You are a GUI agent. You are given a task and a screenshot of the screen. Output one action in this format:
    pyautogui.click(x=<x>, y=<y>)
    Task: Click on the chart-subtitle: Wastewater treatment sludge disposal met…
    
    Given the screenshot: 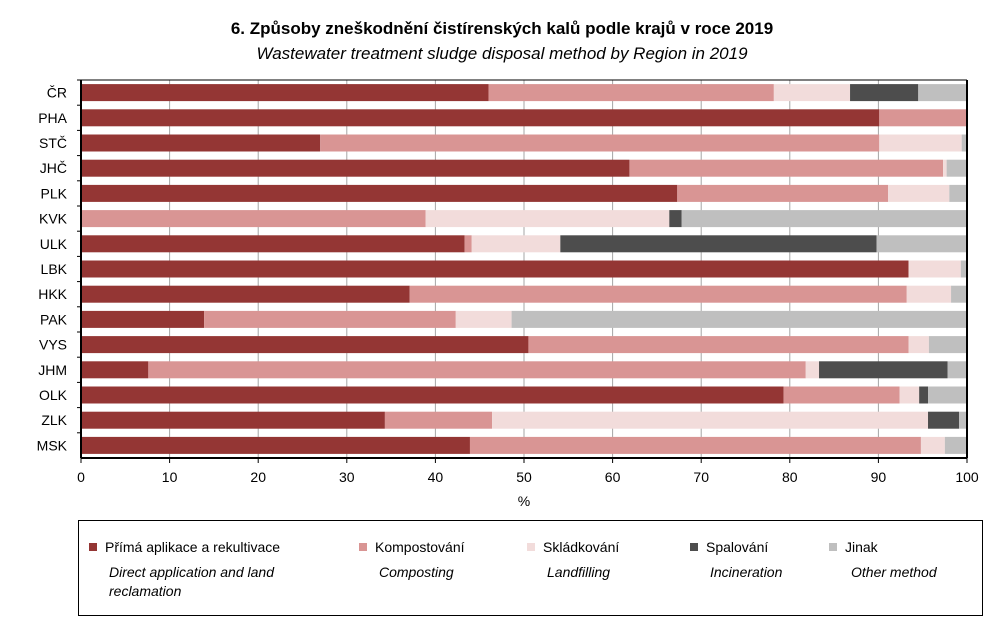 What is the action you would take?
    pyautogui.click(x=502, y=53)
    